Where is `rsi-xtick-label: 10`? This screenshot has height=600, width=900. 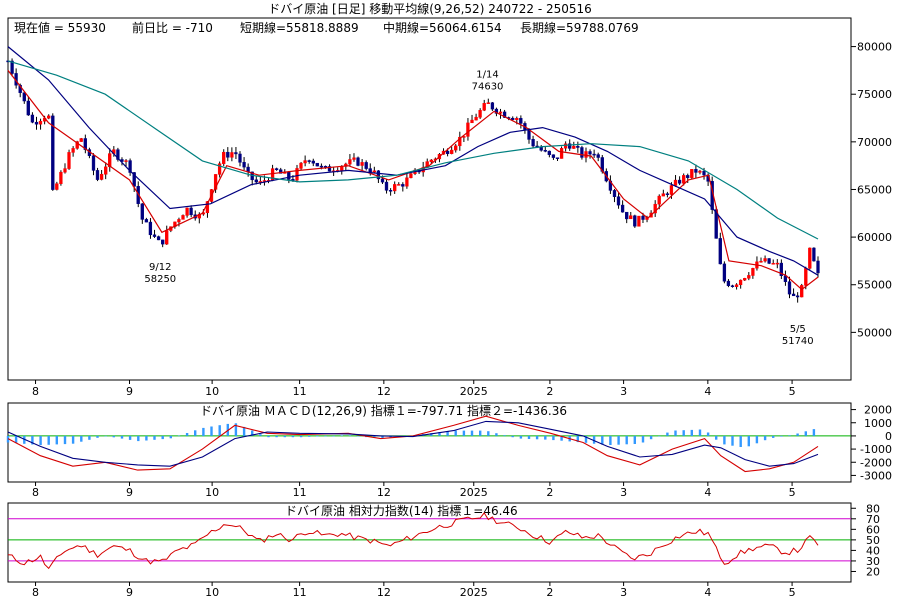 rsi-xtick-label: 10 is located at coordinates (212, 592).